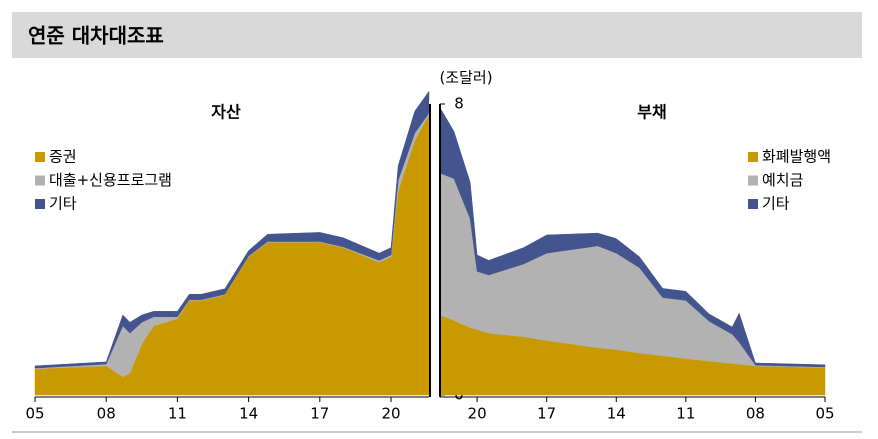 The height and width of the screenshot is (439, 878). I want to click on y-axis-label: (조달러), so click(465, 78).